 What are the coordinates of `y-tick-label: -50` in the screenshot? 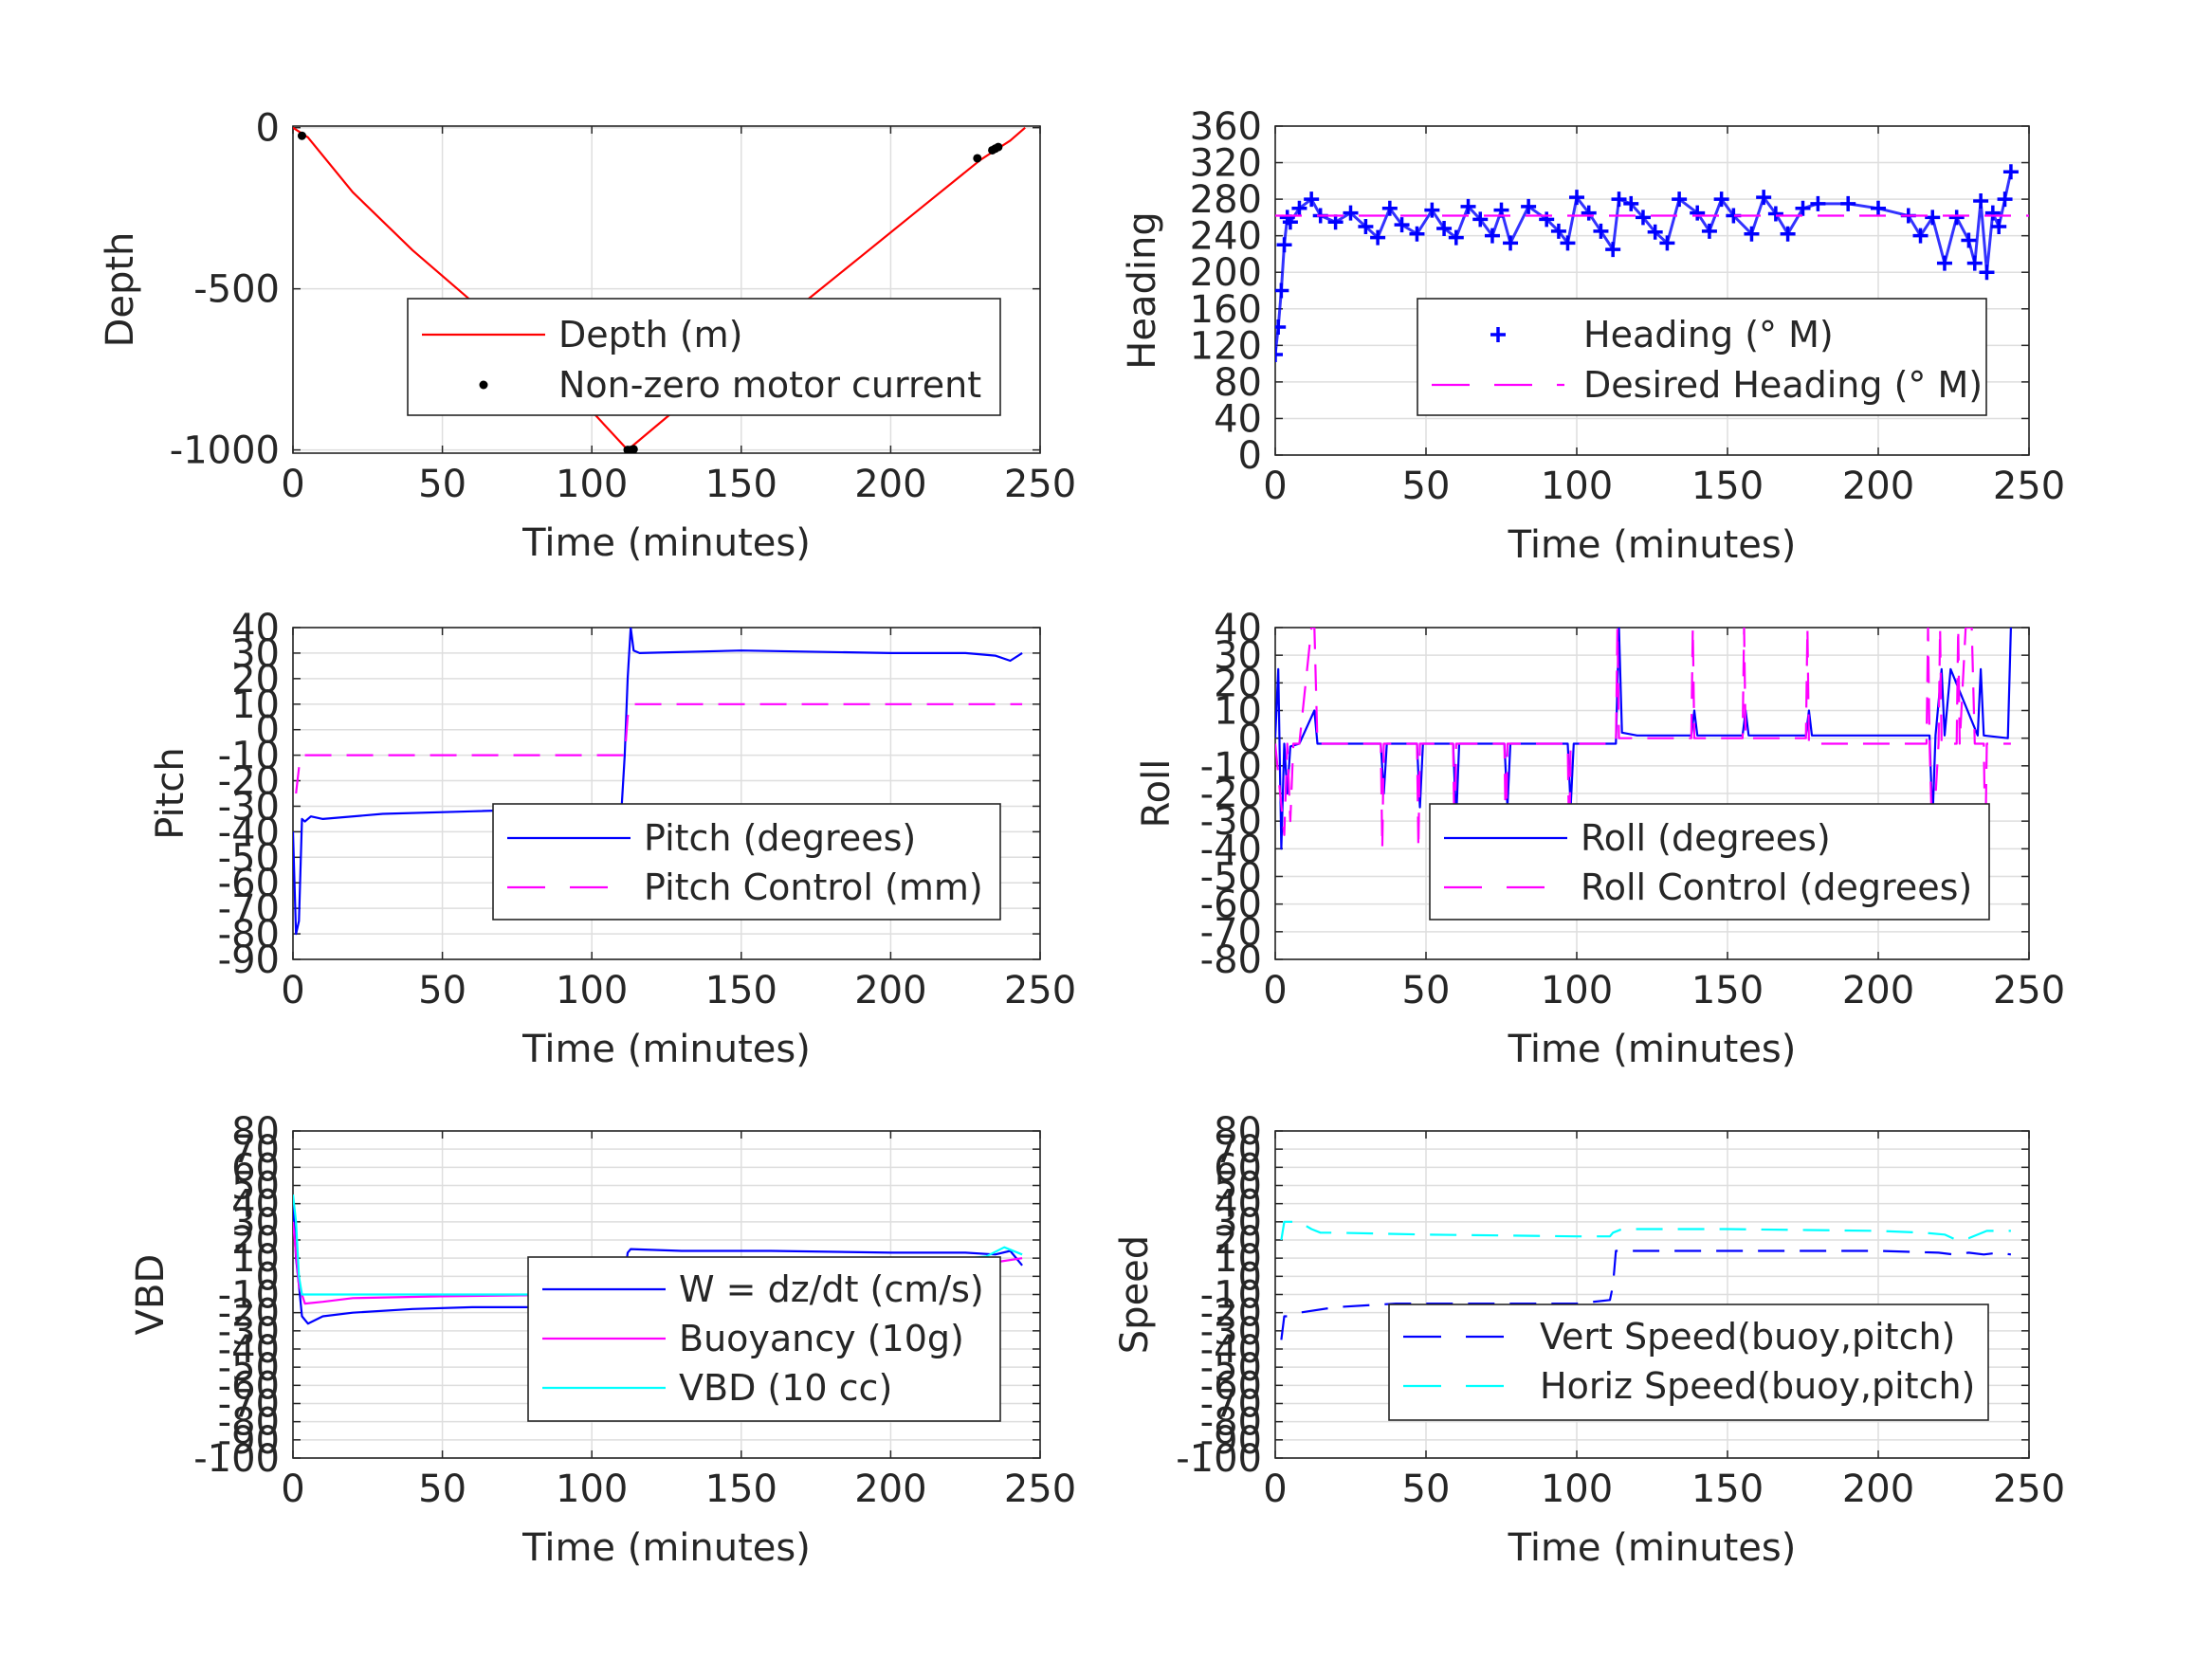 It's located at (1231, 878).